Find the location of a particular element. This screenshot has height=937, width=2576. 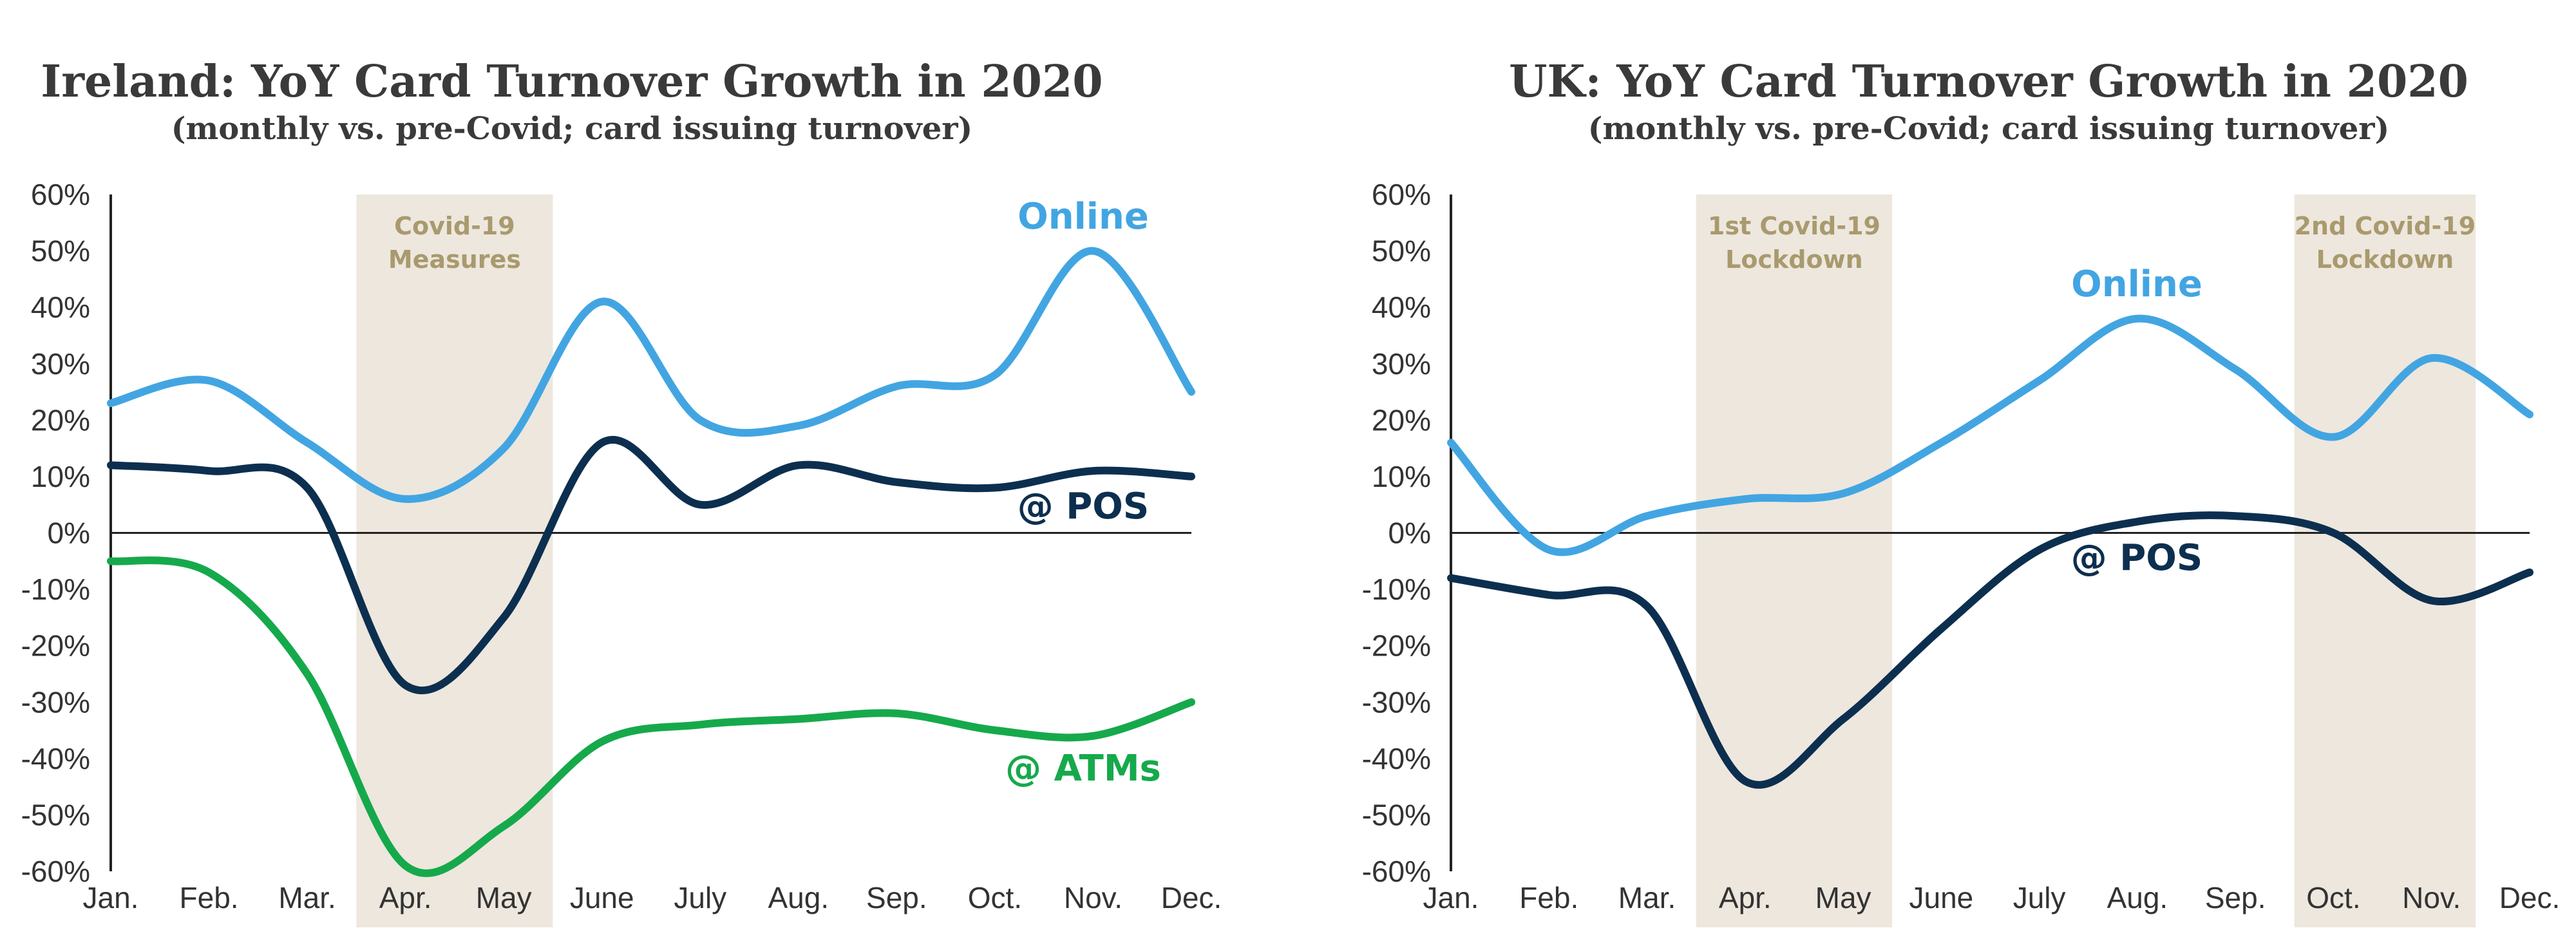

uk-series-label-pos: @ POS is located at coordinates (2136, 558).